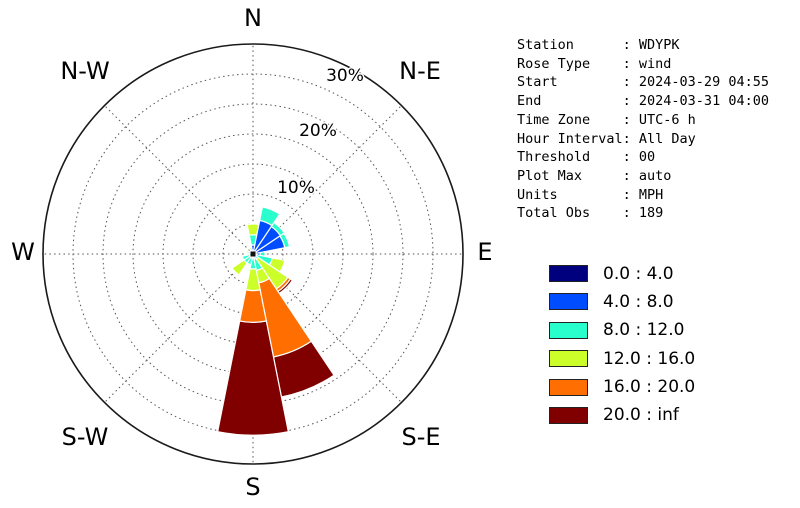 This screenshot has height=508, width=800. I want to click on legend-label: 0.0 : 4.0, so click(638, 273).